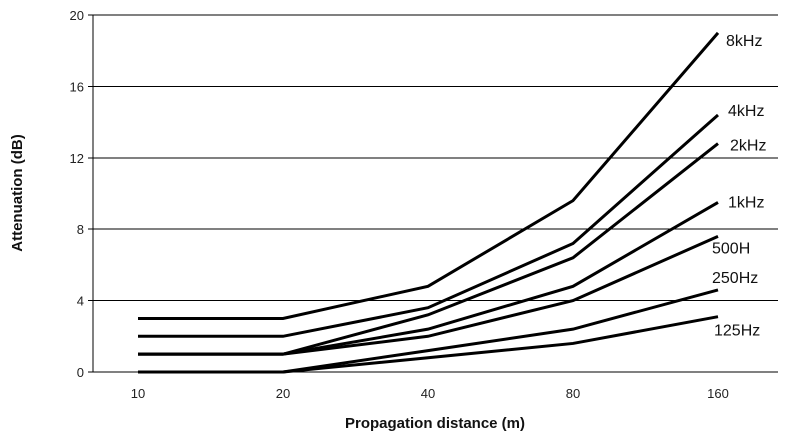  I want to click on x-axis-title: Propagation distance (m), so click(435, 423).